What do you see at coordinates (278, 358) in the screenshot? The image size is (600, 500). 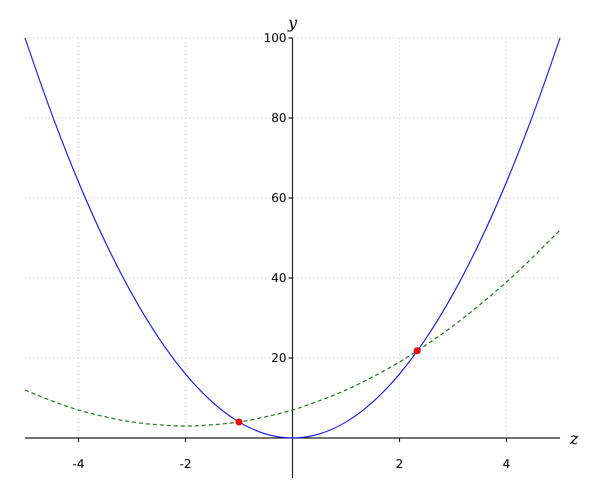 I see `y-tick-label: 20` at bounding box center [278, 358].